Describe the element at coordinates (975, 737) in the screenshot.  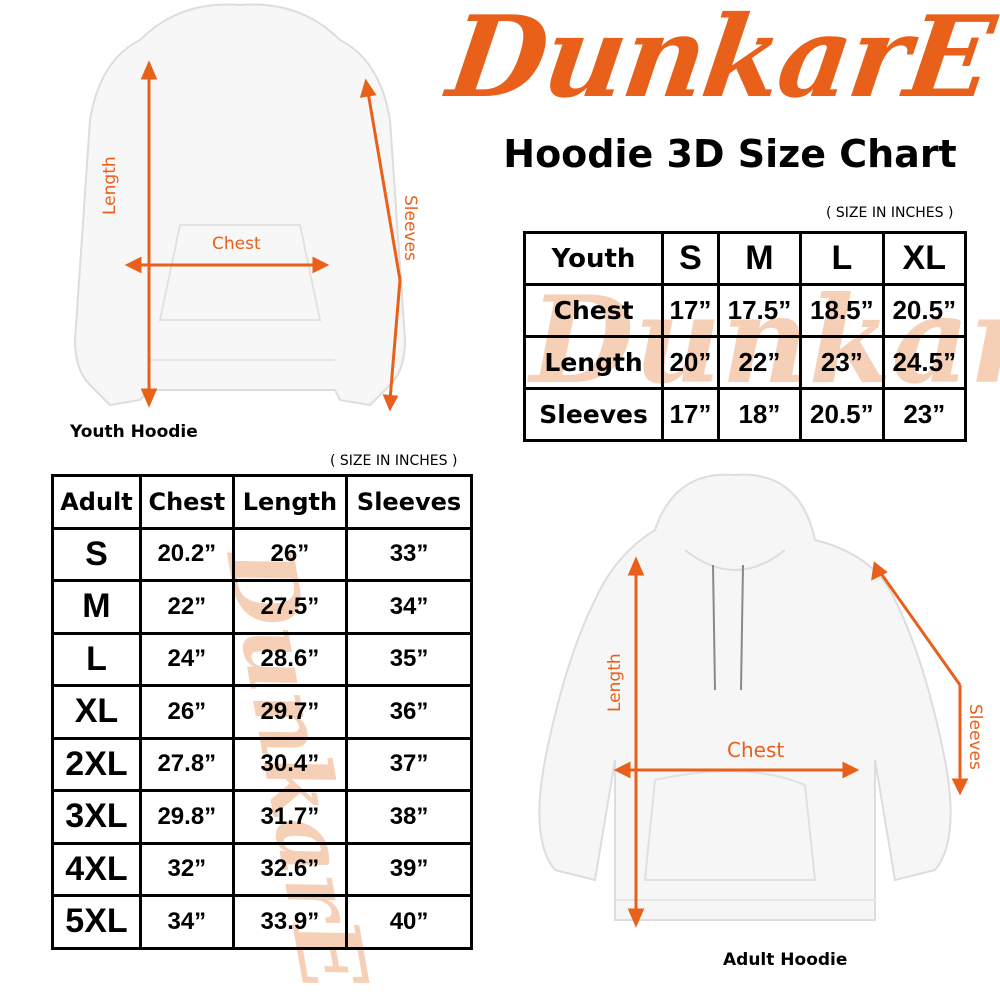
I see `adult-sleeves-label: Sleeves` at that location.